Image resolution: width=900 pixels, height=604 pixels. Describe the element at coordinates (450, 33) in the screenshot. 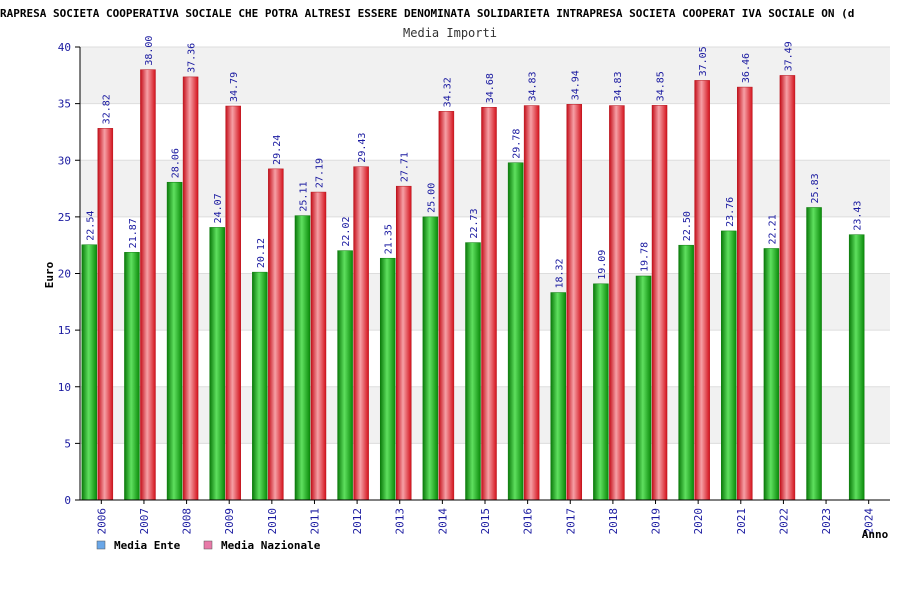

I see `chart-subtitle: Media Importi` at that location.